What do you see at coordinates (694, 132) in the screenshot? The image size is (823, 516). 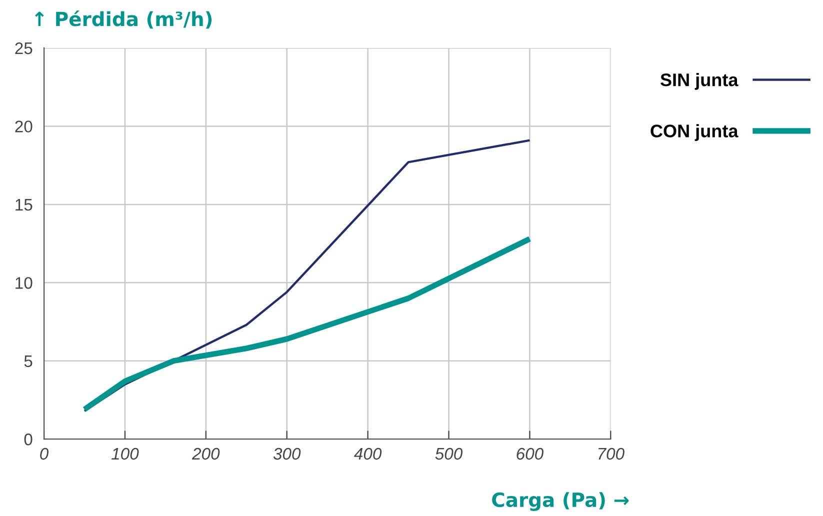 I see `legend-label: CON junta` at bounding box center [694, 132].